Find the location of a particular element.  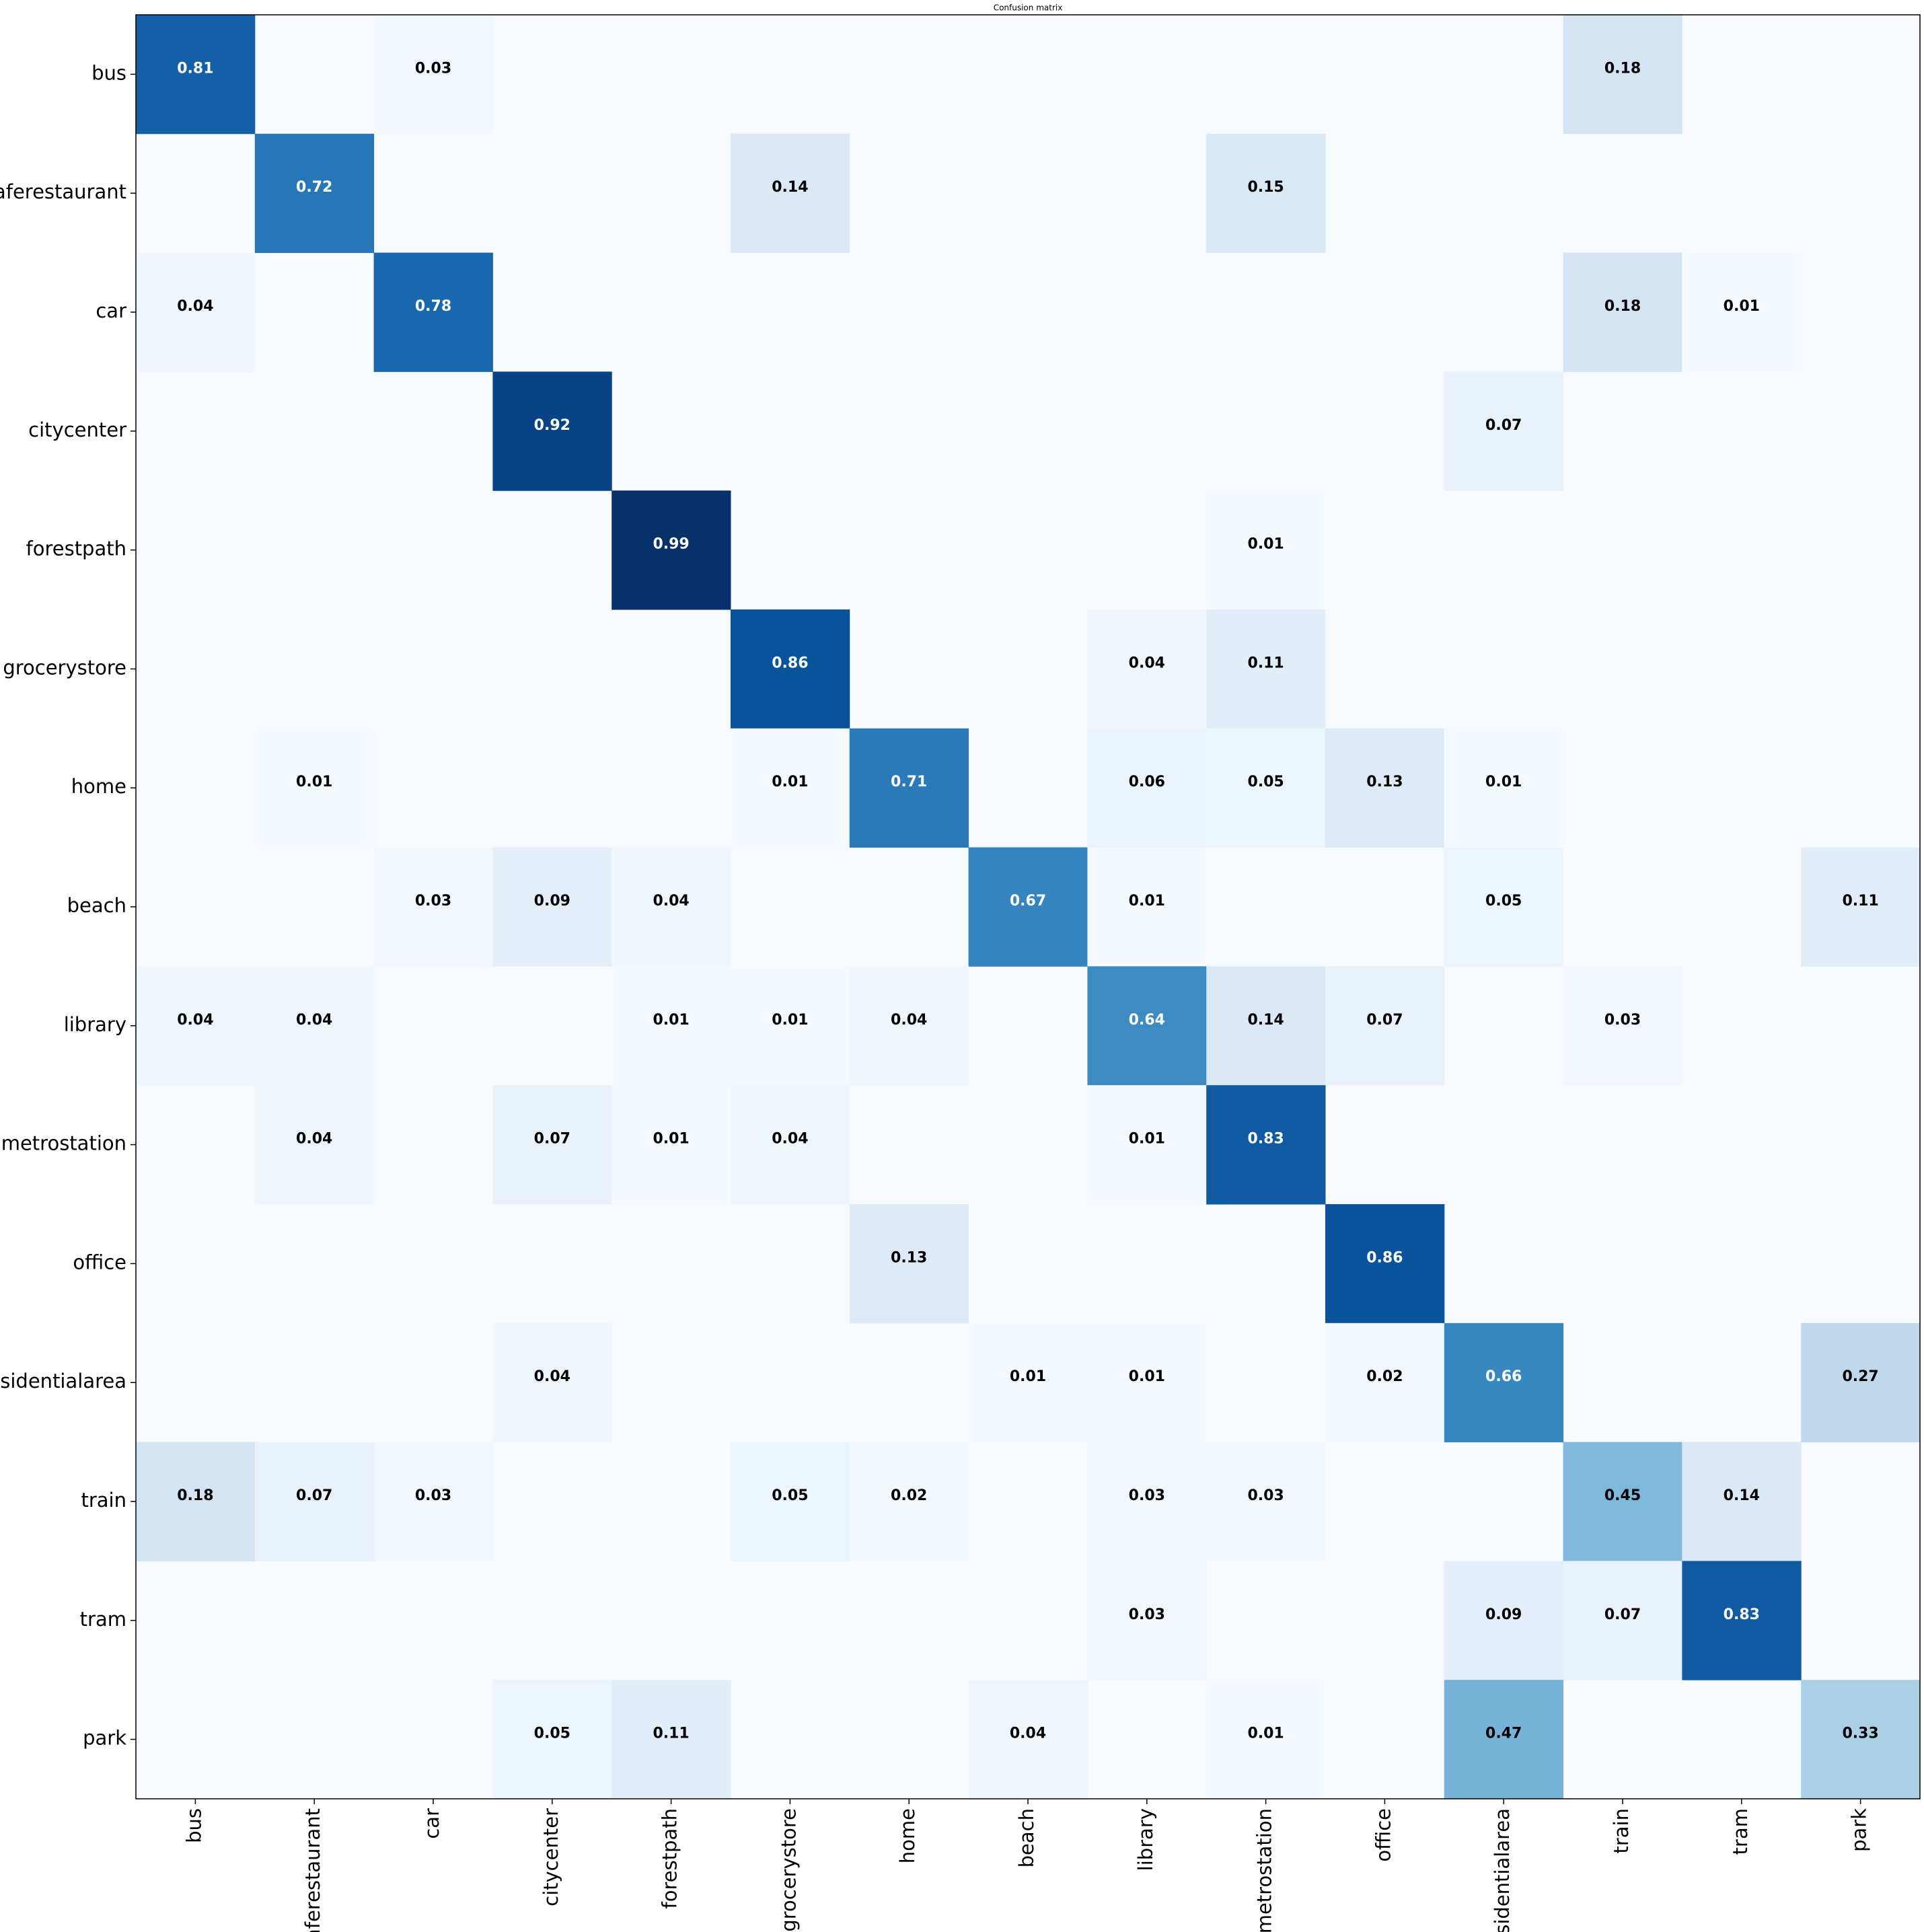

x-tick-label: forestpath is located at coordinates (670, 1858).